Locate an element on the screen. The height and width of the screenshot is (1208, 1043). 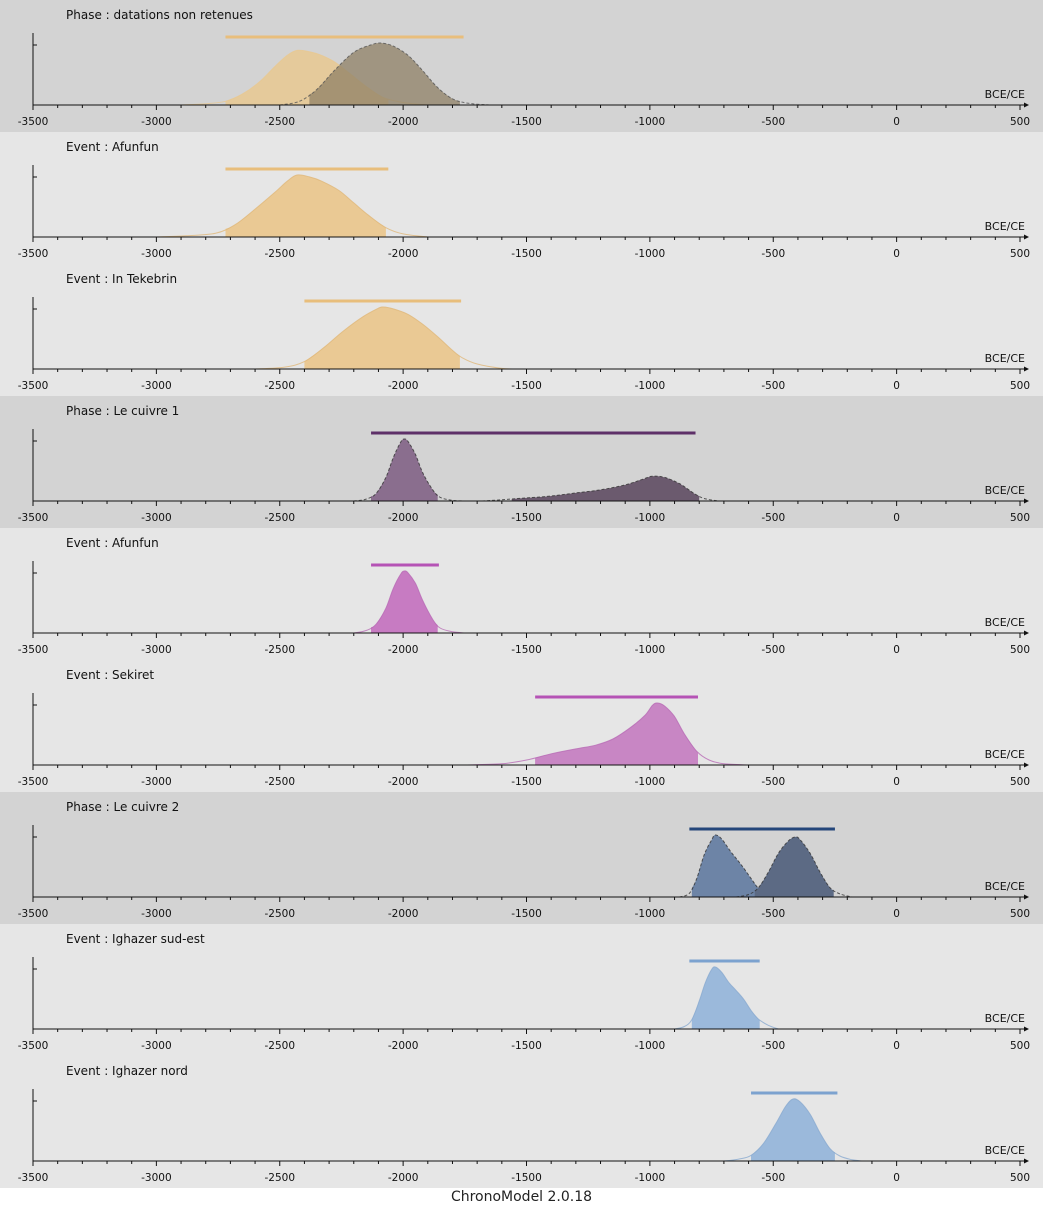
panel-title: Phase : datations non retenues is located at coordinates (159, 15).